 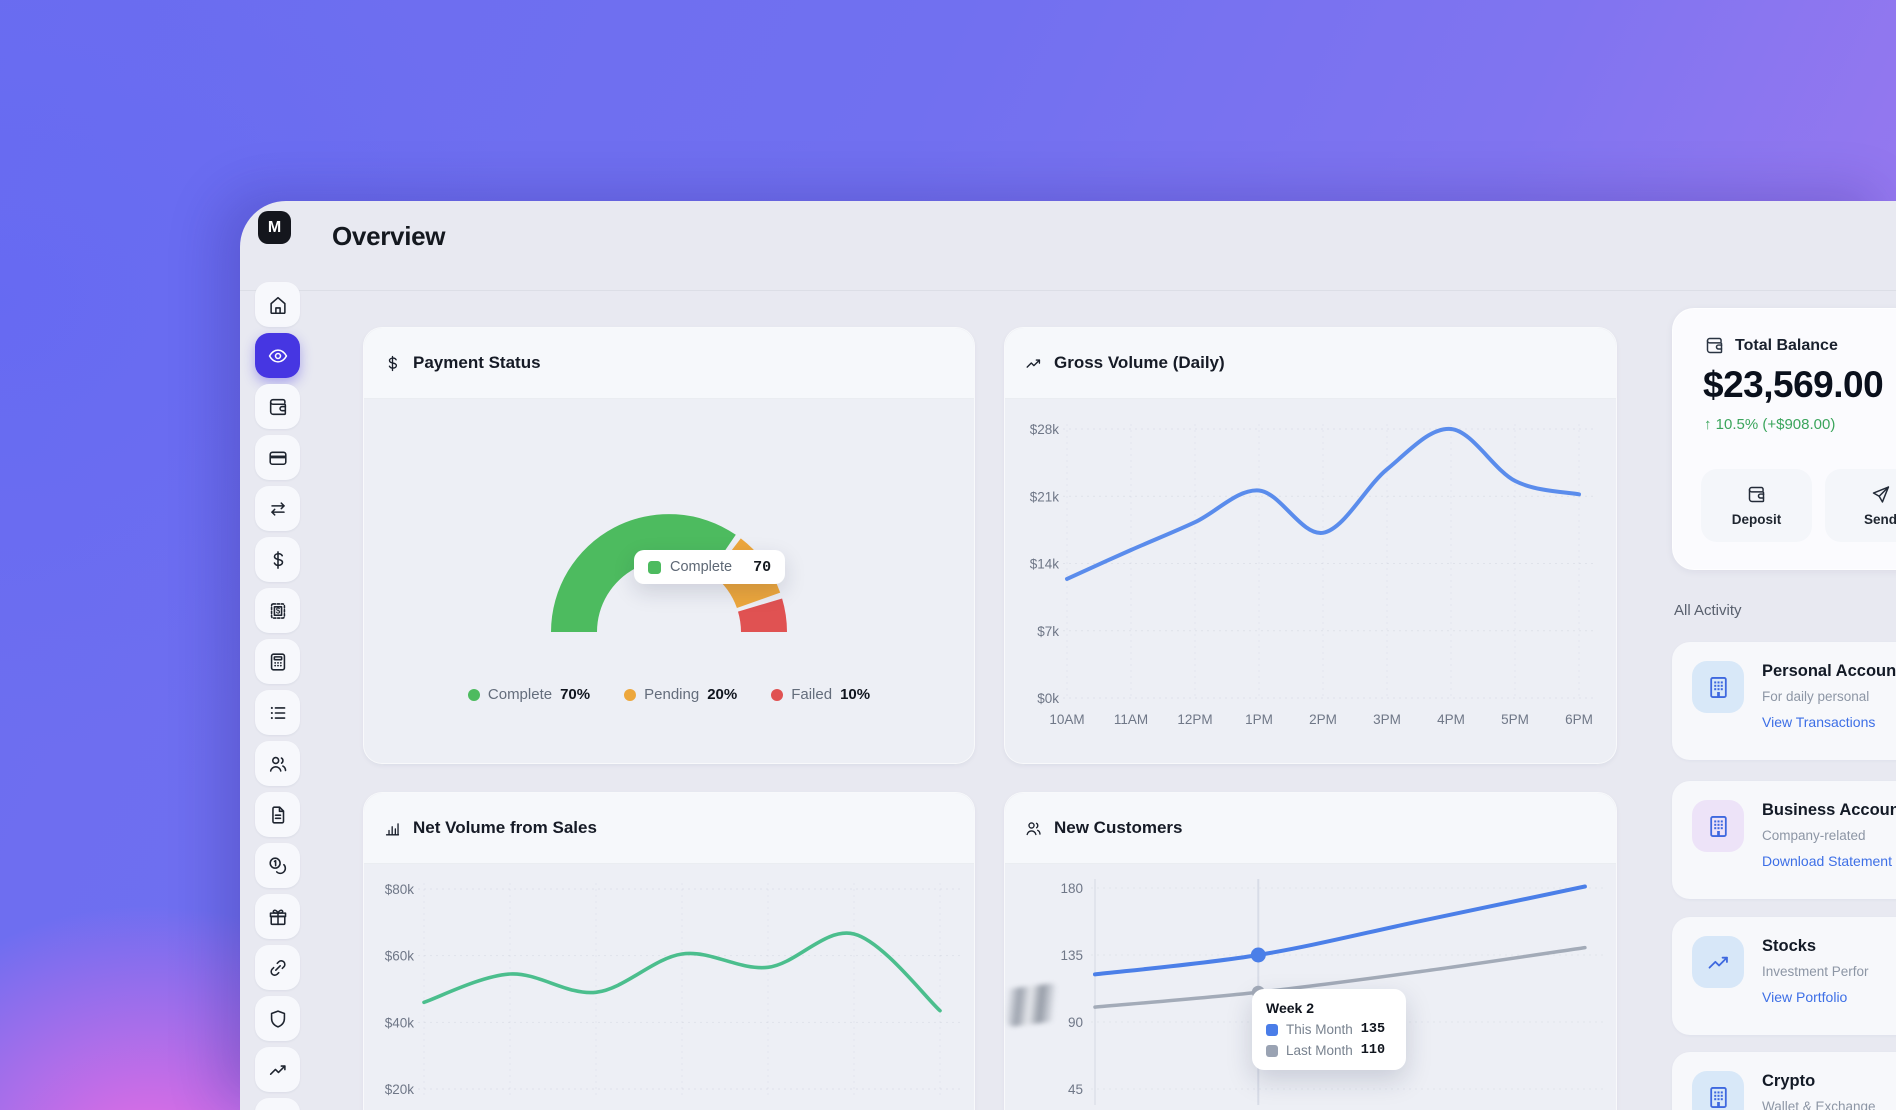 What do you see at coordinates (1066, 719) in the screenshot?
I see `svg-text: 10AM` at bounding box center [1066, 719].